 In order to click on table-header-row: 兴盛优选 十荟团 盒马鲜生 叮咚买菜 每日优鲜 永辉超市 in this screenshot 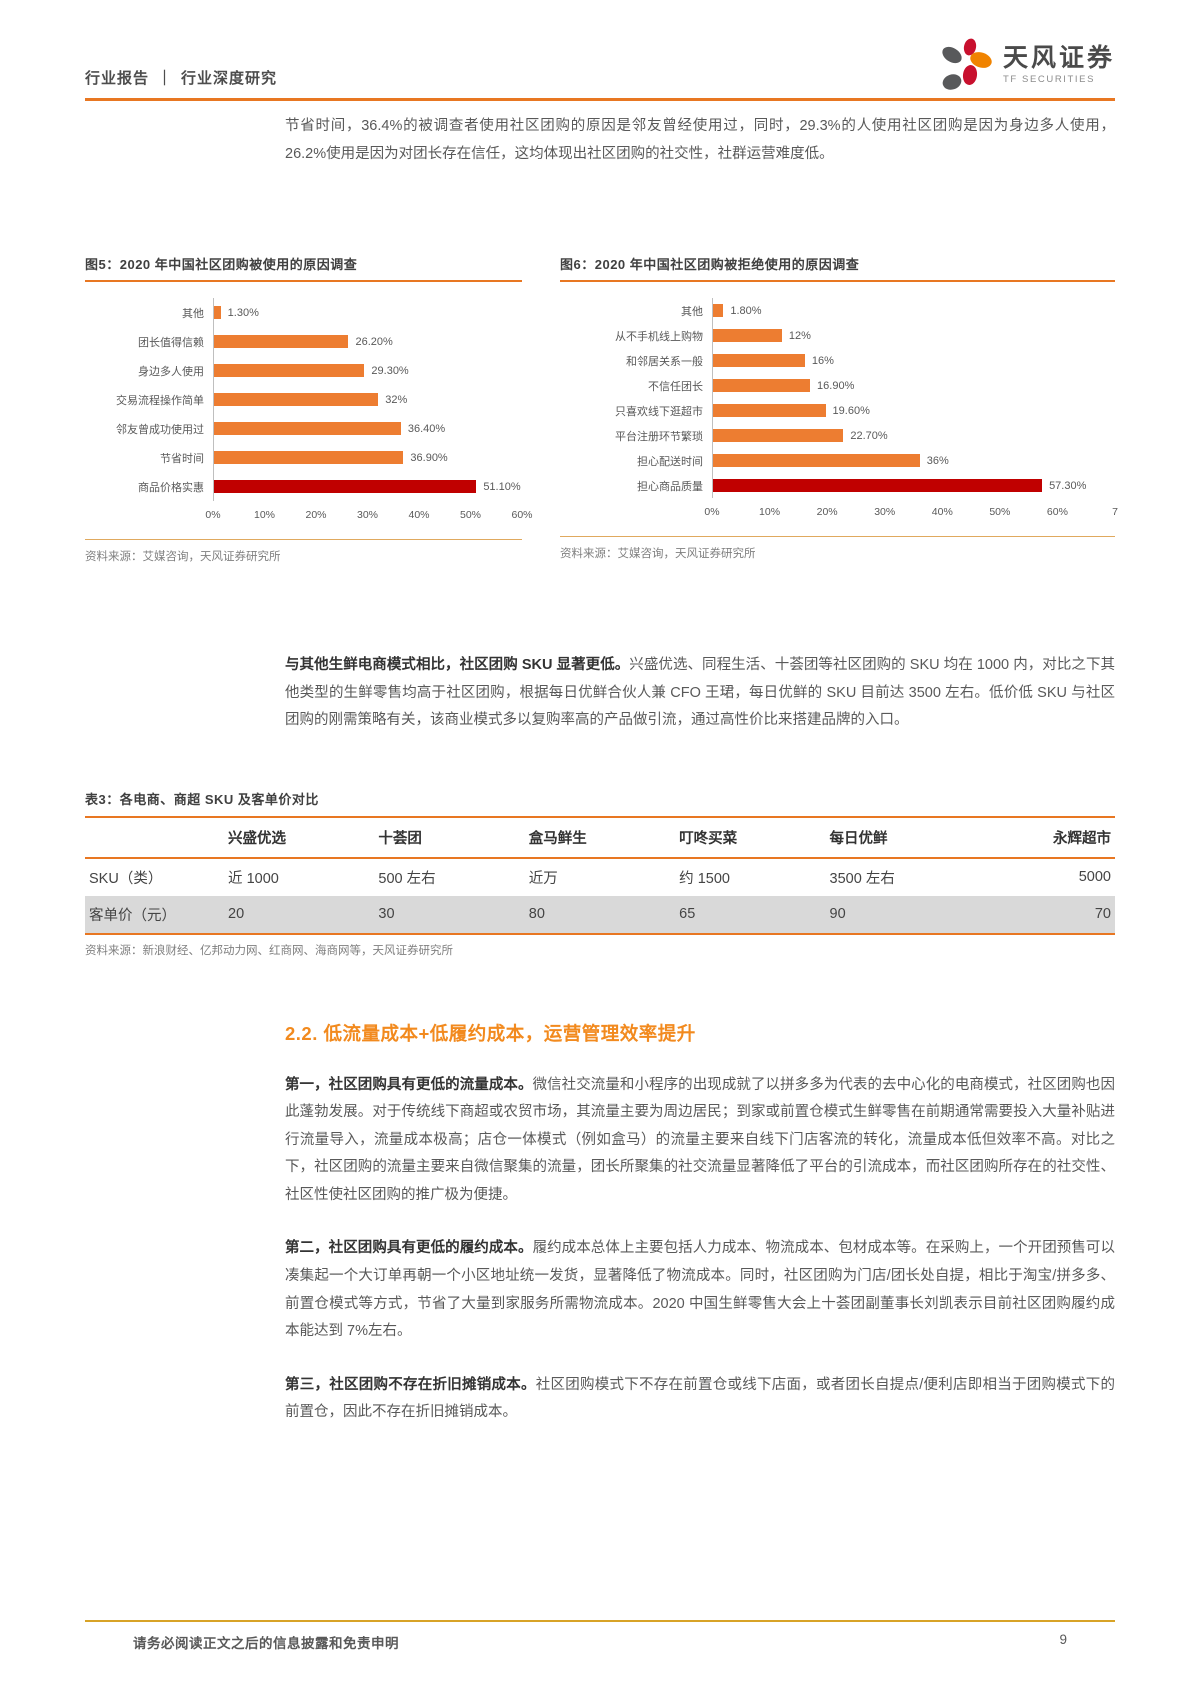, I will do `click(600, 837)`.